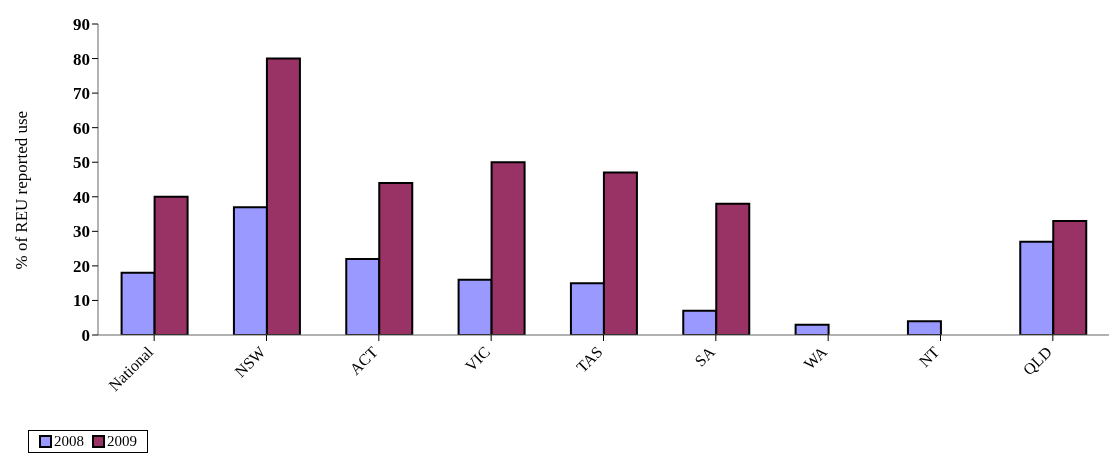 This screenshot has height=453, width=1118. Describe the element at coordinates (81, 266) in the screenshot. I see `y-tick-label: 20` at that location.